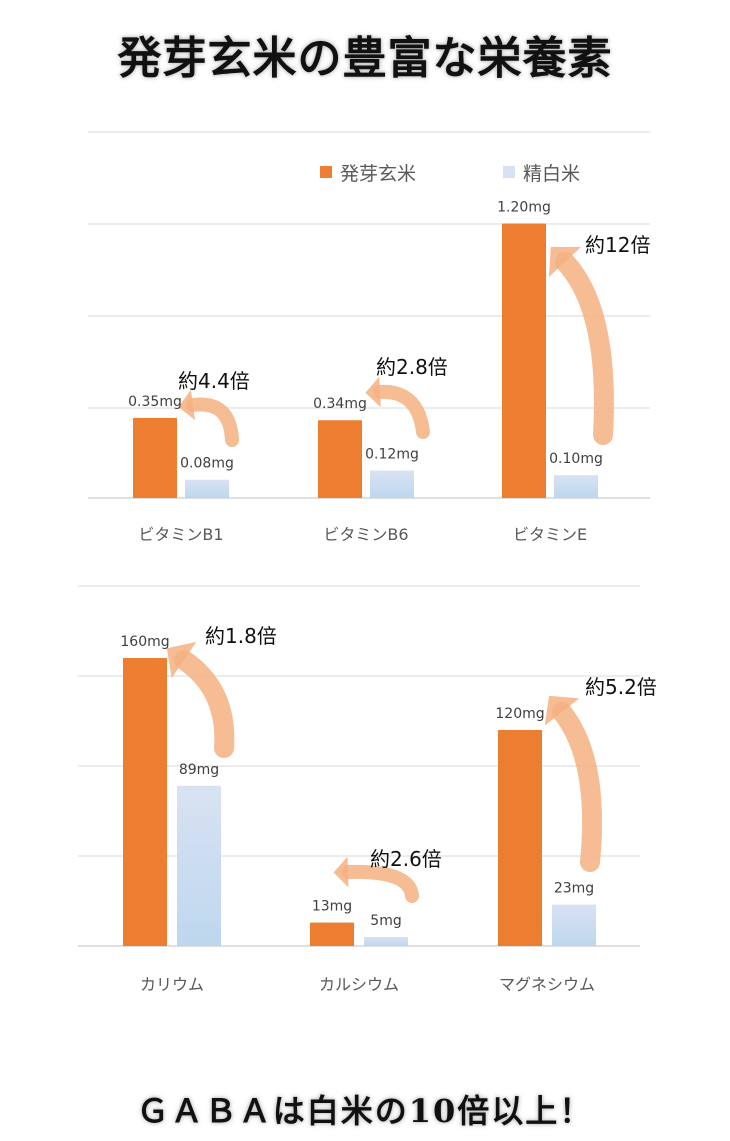 This screenshot has width=730, height=1141. Describe the element at coordinates (199, 770) in the screenshot. I see `data-label: 89mg` at that location.